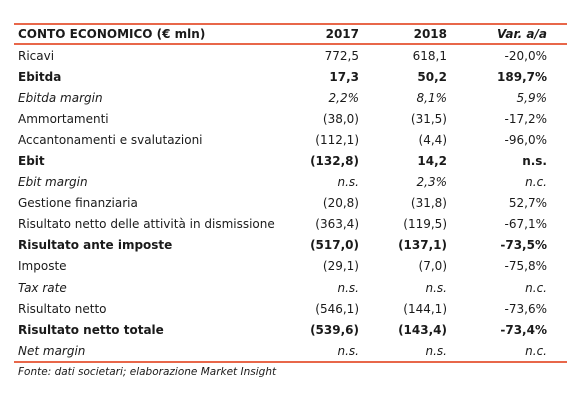 This screenshot has width=580, height=400. Describe the element at coordinates (290, 160) in the screenshot. I see `table-row: Ebit (132,8) 14,2 n.s.` at that location.